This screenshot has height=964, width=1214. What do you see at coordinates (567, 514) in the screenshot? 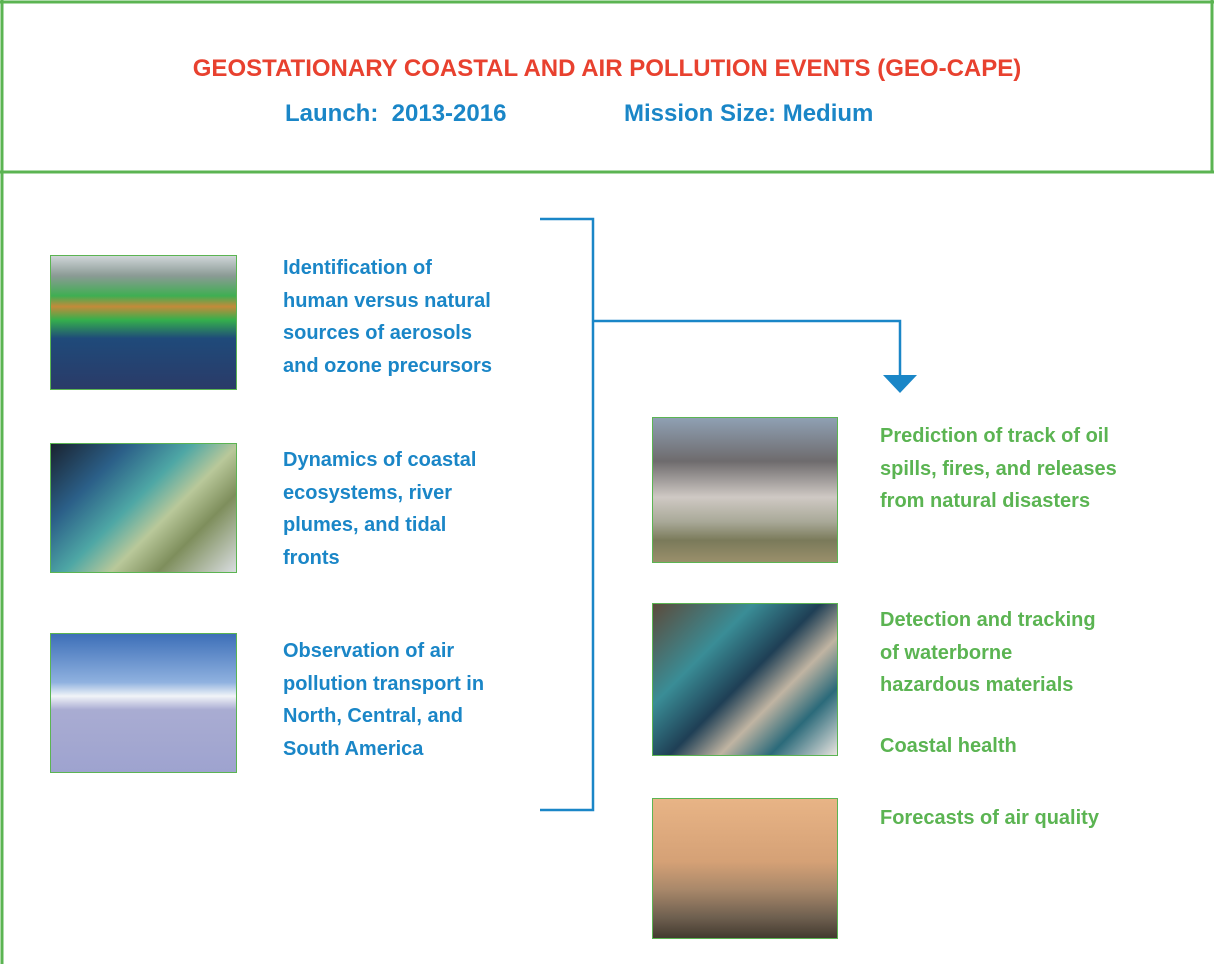
I see `bracket` at bounding box center [567, 514].